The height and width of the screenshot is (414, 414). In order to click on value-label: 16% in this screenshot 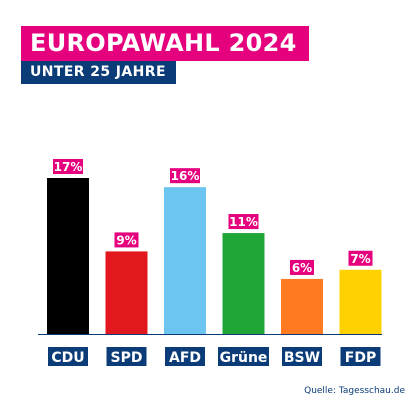, I will do `click(185, 176)`.